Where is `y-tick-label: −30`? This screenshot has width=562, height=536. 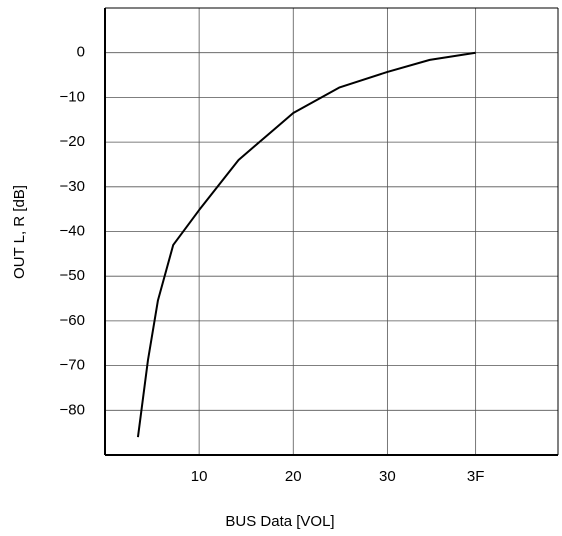 y-tick-label: −30 is located at coordinates (72, 186).